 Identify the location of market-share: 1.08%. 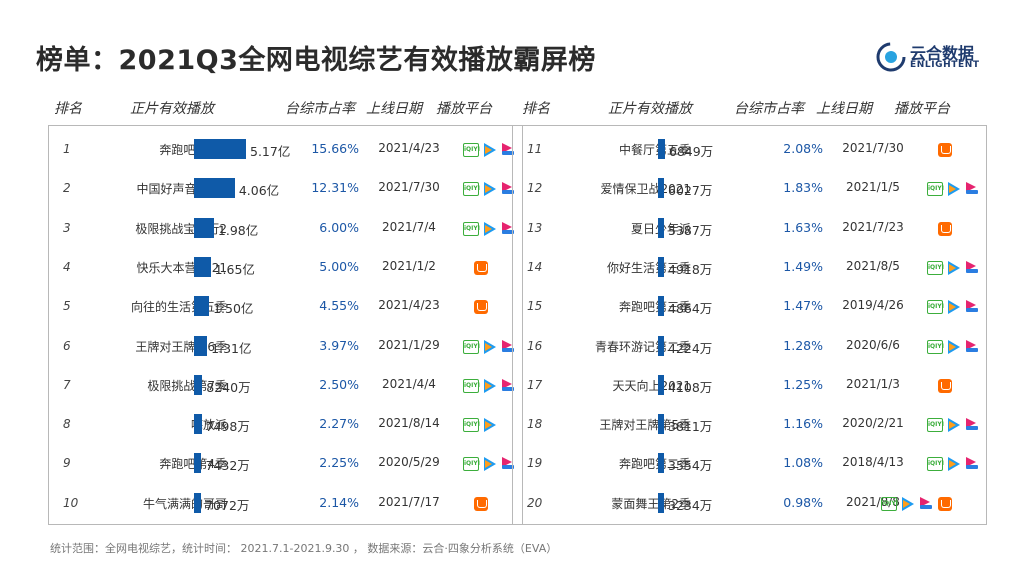
(803, 463).